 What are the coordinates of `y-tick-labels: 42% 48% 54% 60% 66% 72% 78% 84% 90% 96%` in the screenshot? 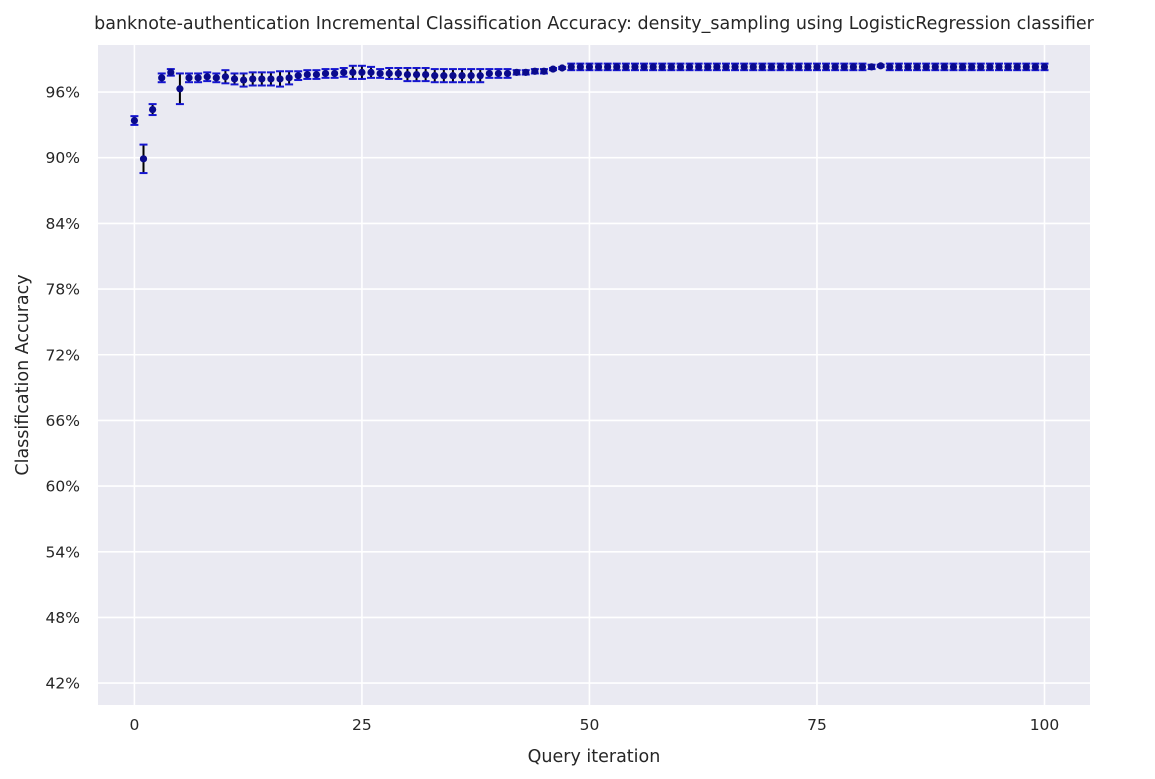 It's located at (63, 388).